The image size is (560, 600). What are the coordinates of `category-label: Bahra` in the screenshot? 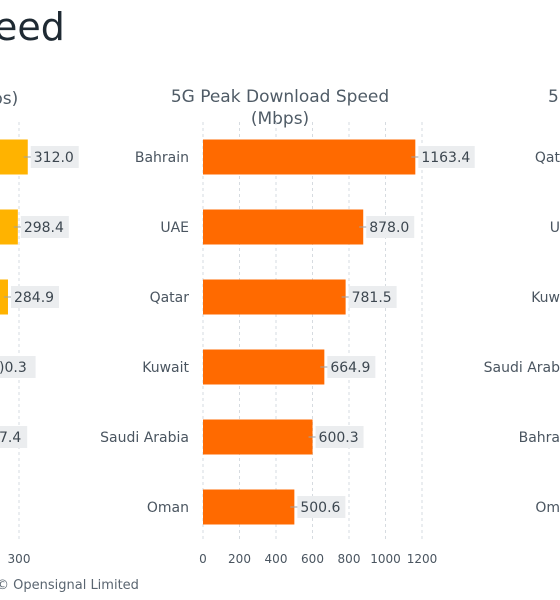 It's located at (539, 438).